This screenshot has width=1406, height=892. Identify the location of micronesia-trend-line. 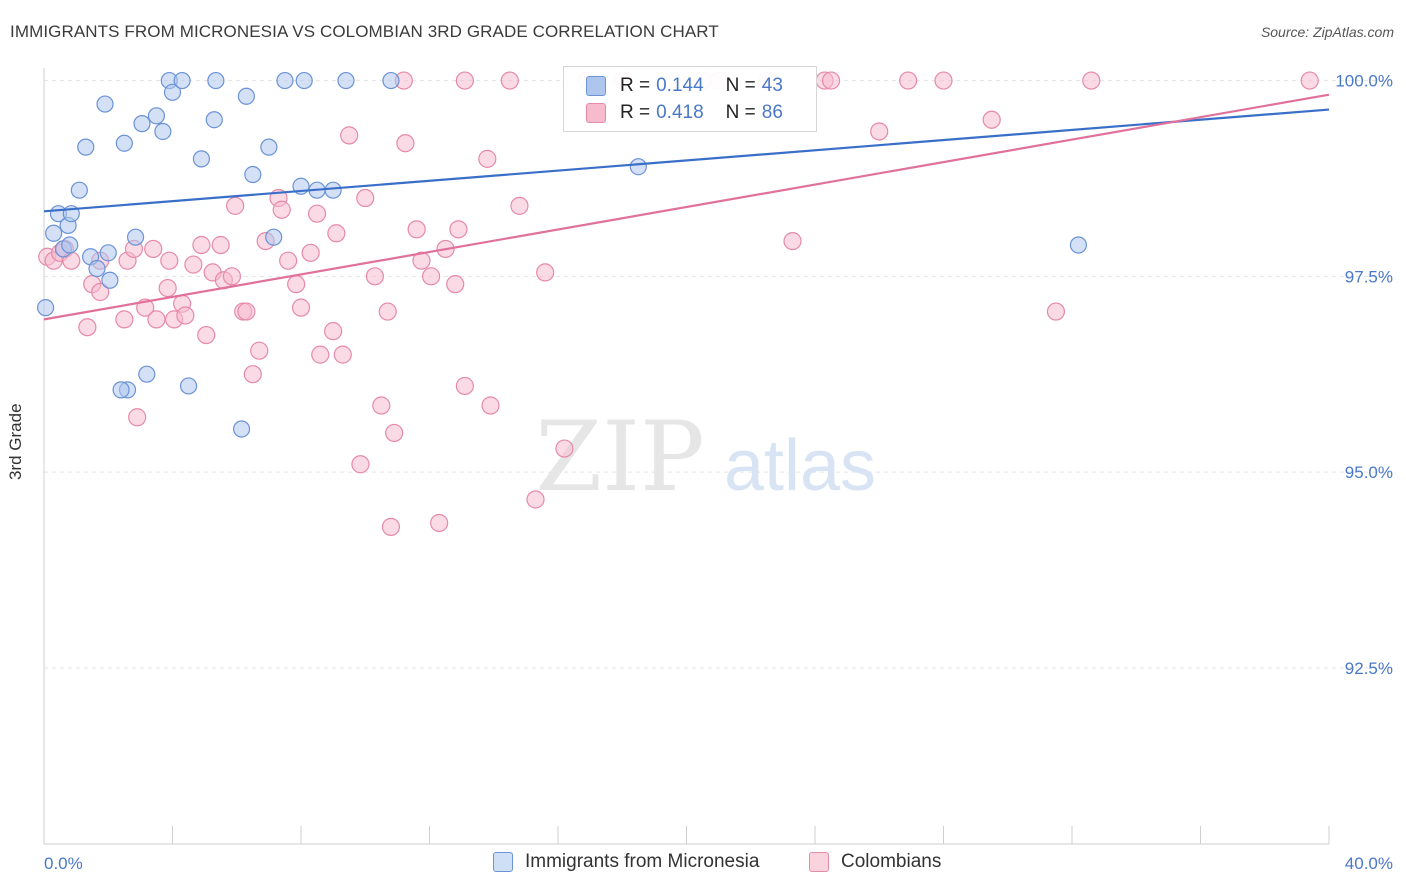
(686, 160).